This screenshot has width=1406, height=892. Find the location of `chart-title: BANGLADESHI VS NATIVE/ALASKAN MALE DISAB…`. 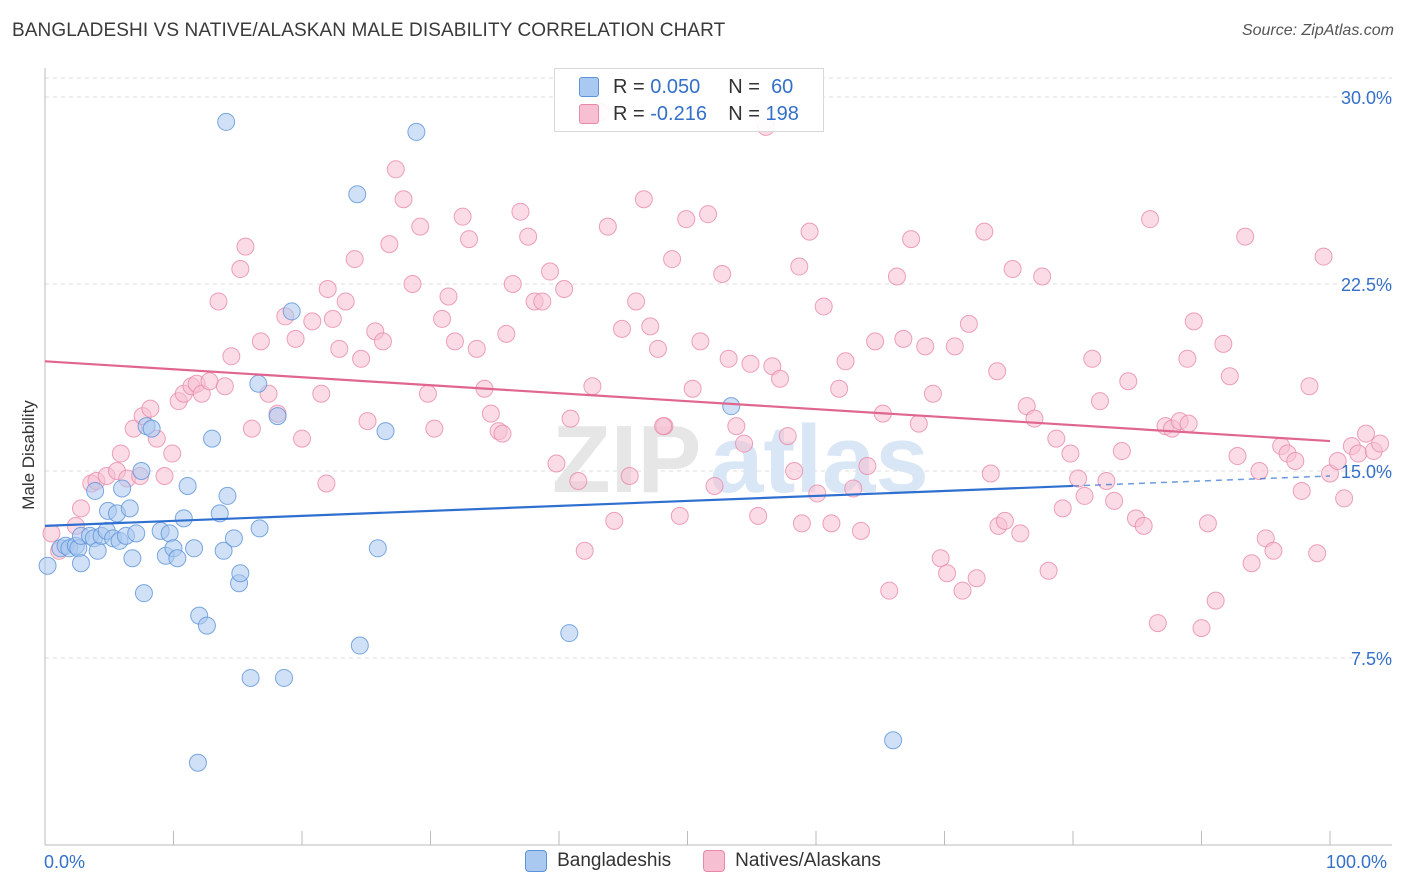

chart-title: BANGLADESHI VS NATIVE/ALASKAN MALE DISAB… is located at coordinates (369, 30).